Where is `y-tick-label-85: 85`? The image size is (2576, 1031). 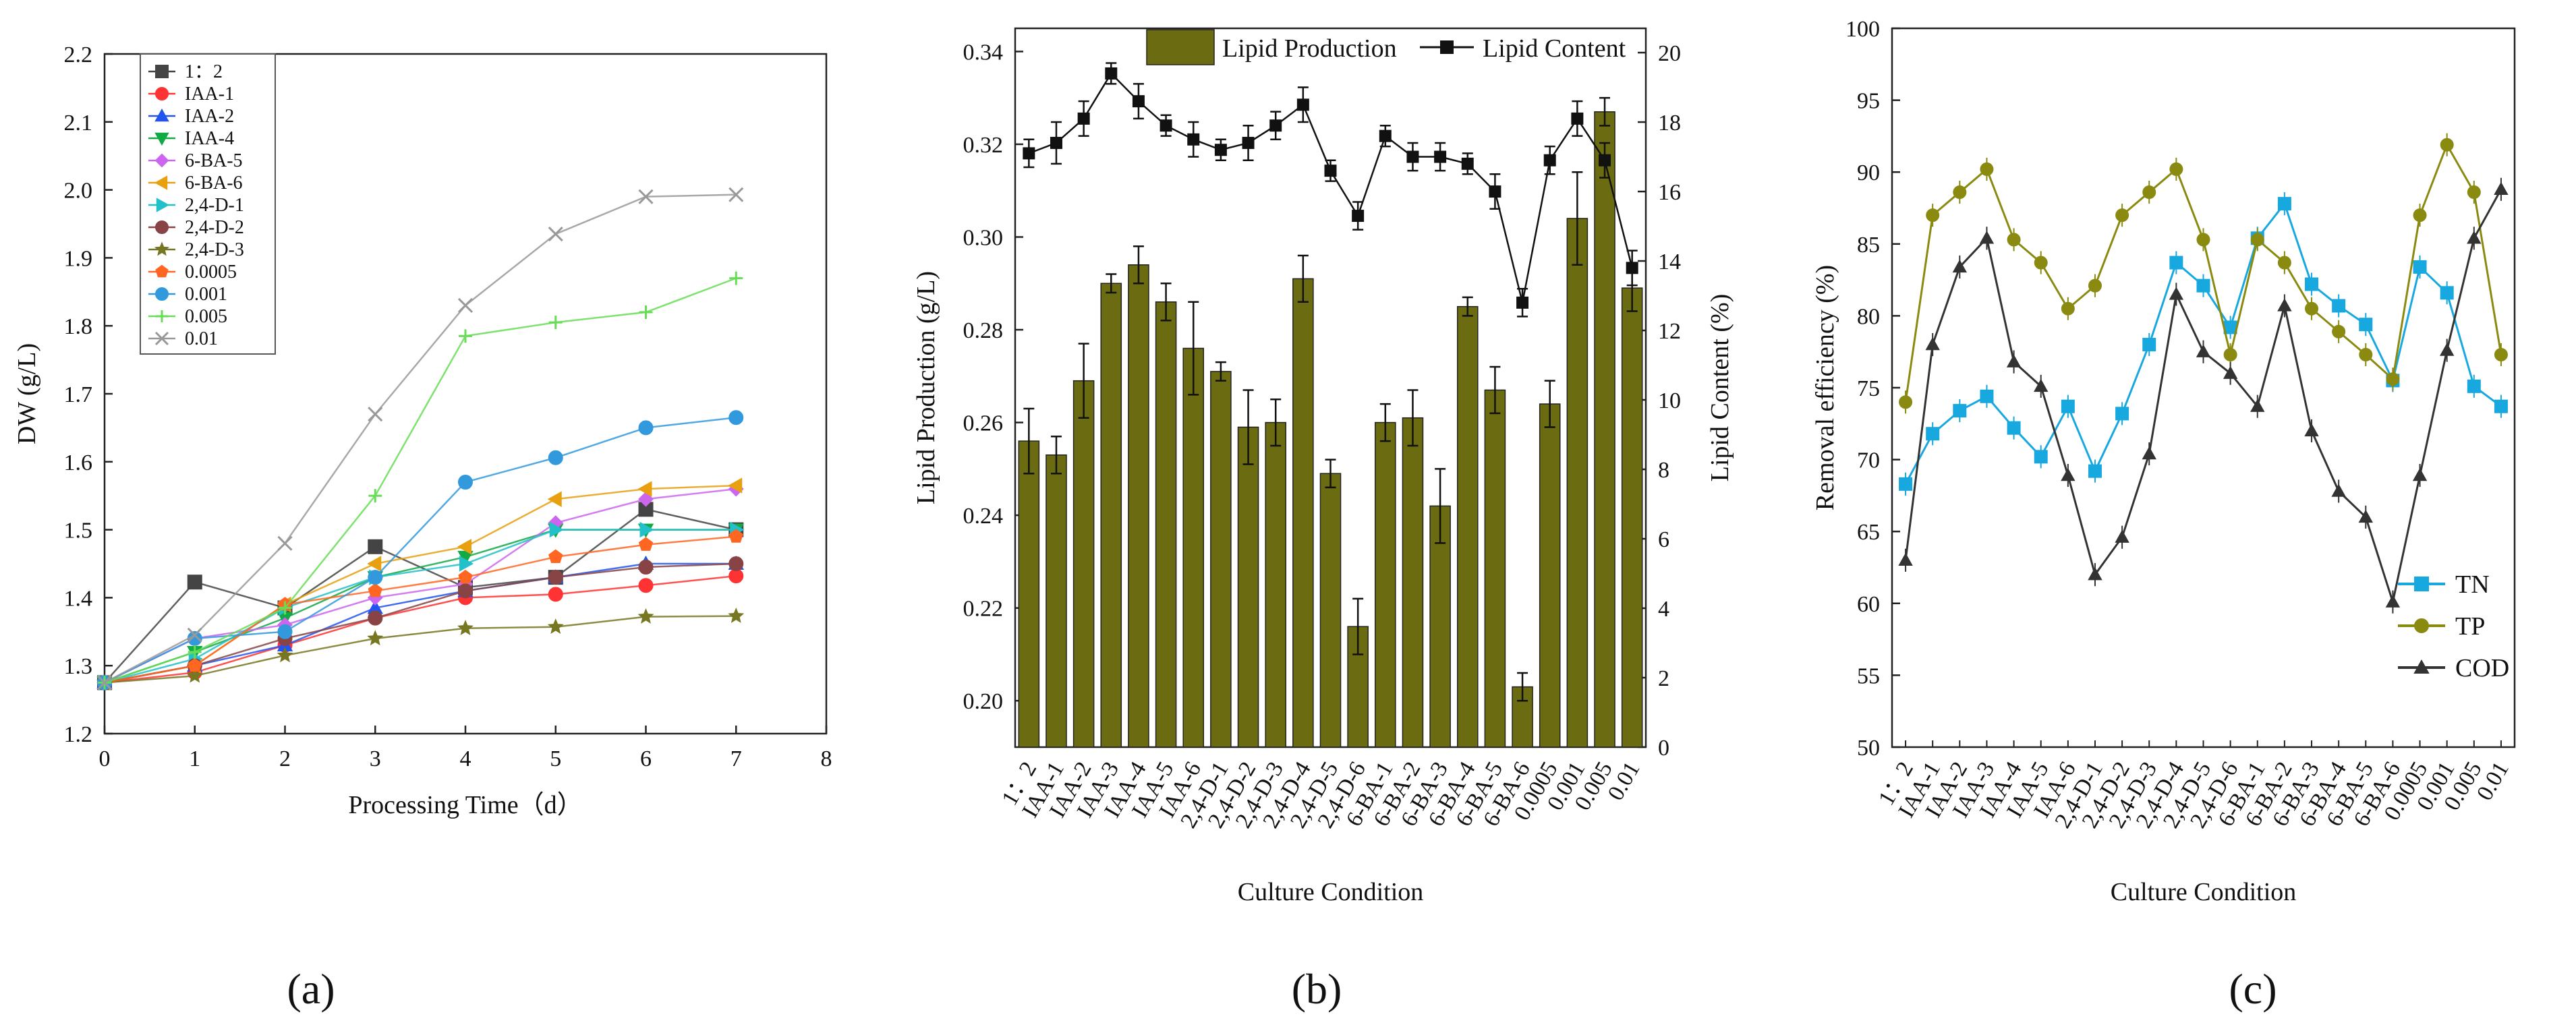 y-tick-label-85: 85 is located at coordinates (1868, 245).